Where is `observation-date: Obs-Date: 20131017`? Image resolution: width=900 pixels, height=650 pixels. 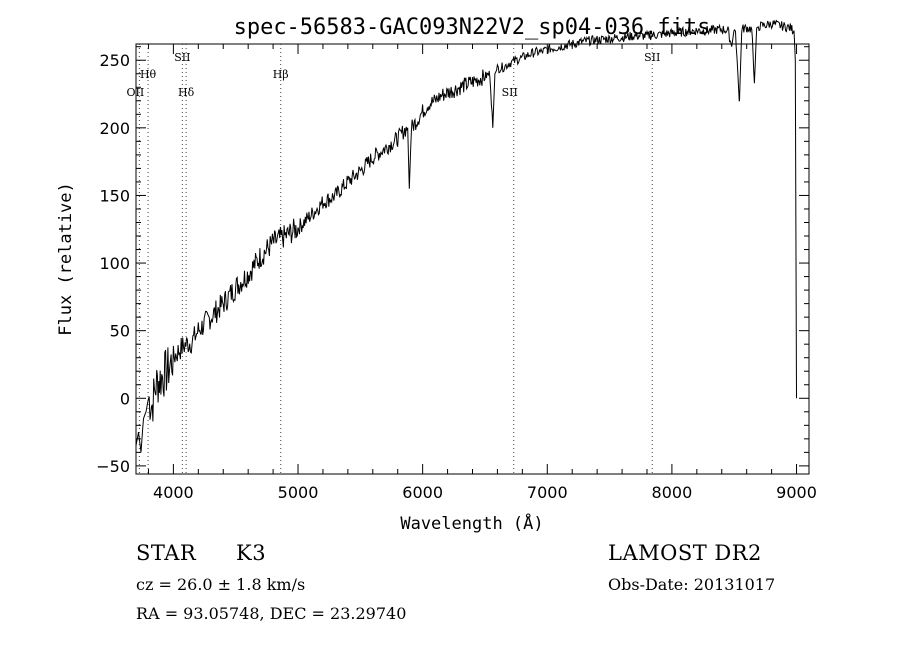
observation-date: Obs-Date: 20131017 is located at coordinates (692, 584).